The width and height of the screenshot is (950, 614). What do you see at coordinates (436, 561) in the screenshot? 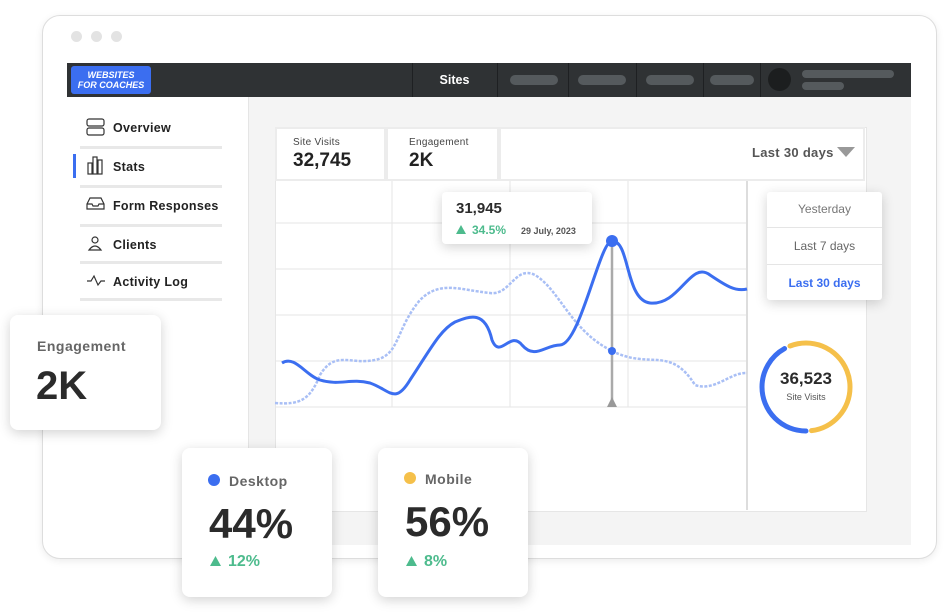
I see `card-change: 8%` at bounding box center [436, 561].